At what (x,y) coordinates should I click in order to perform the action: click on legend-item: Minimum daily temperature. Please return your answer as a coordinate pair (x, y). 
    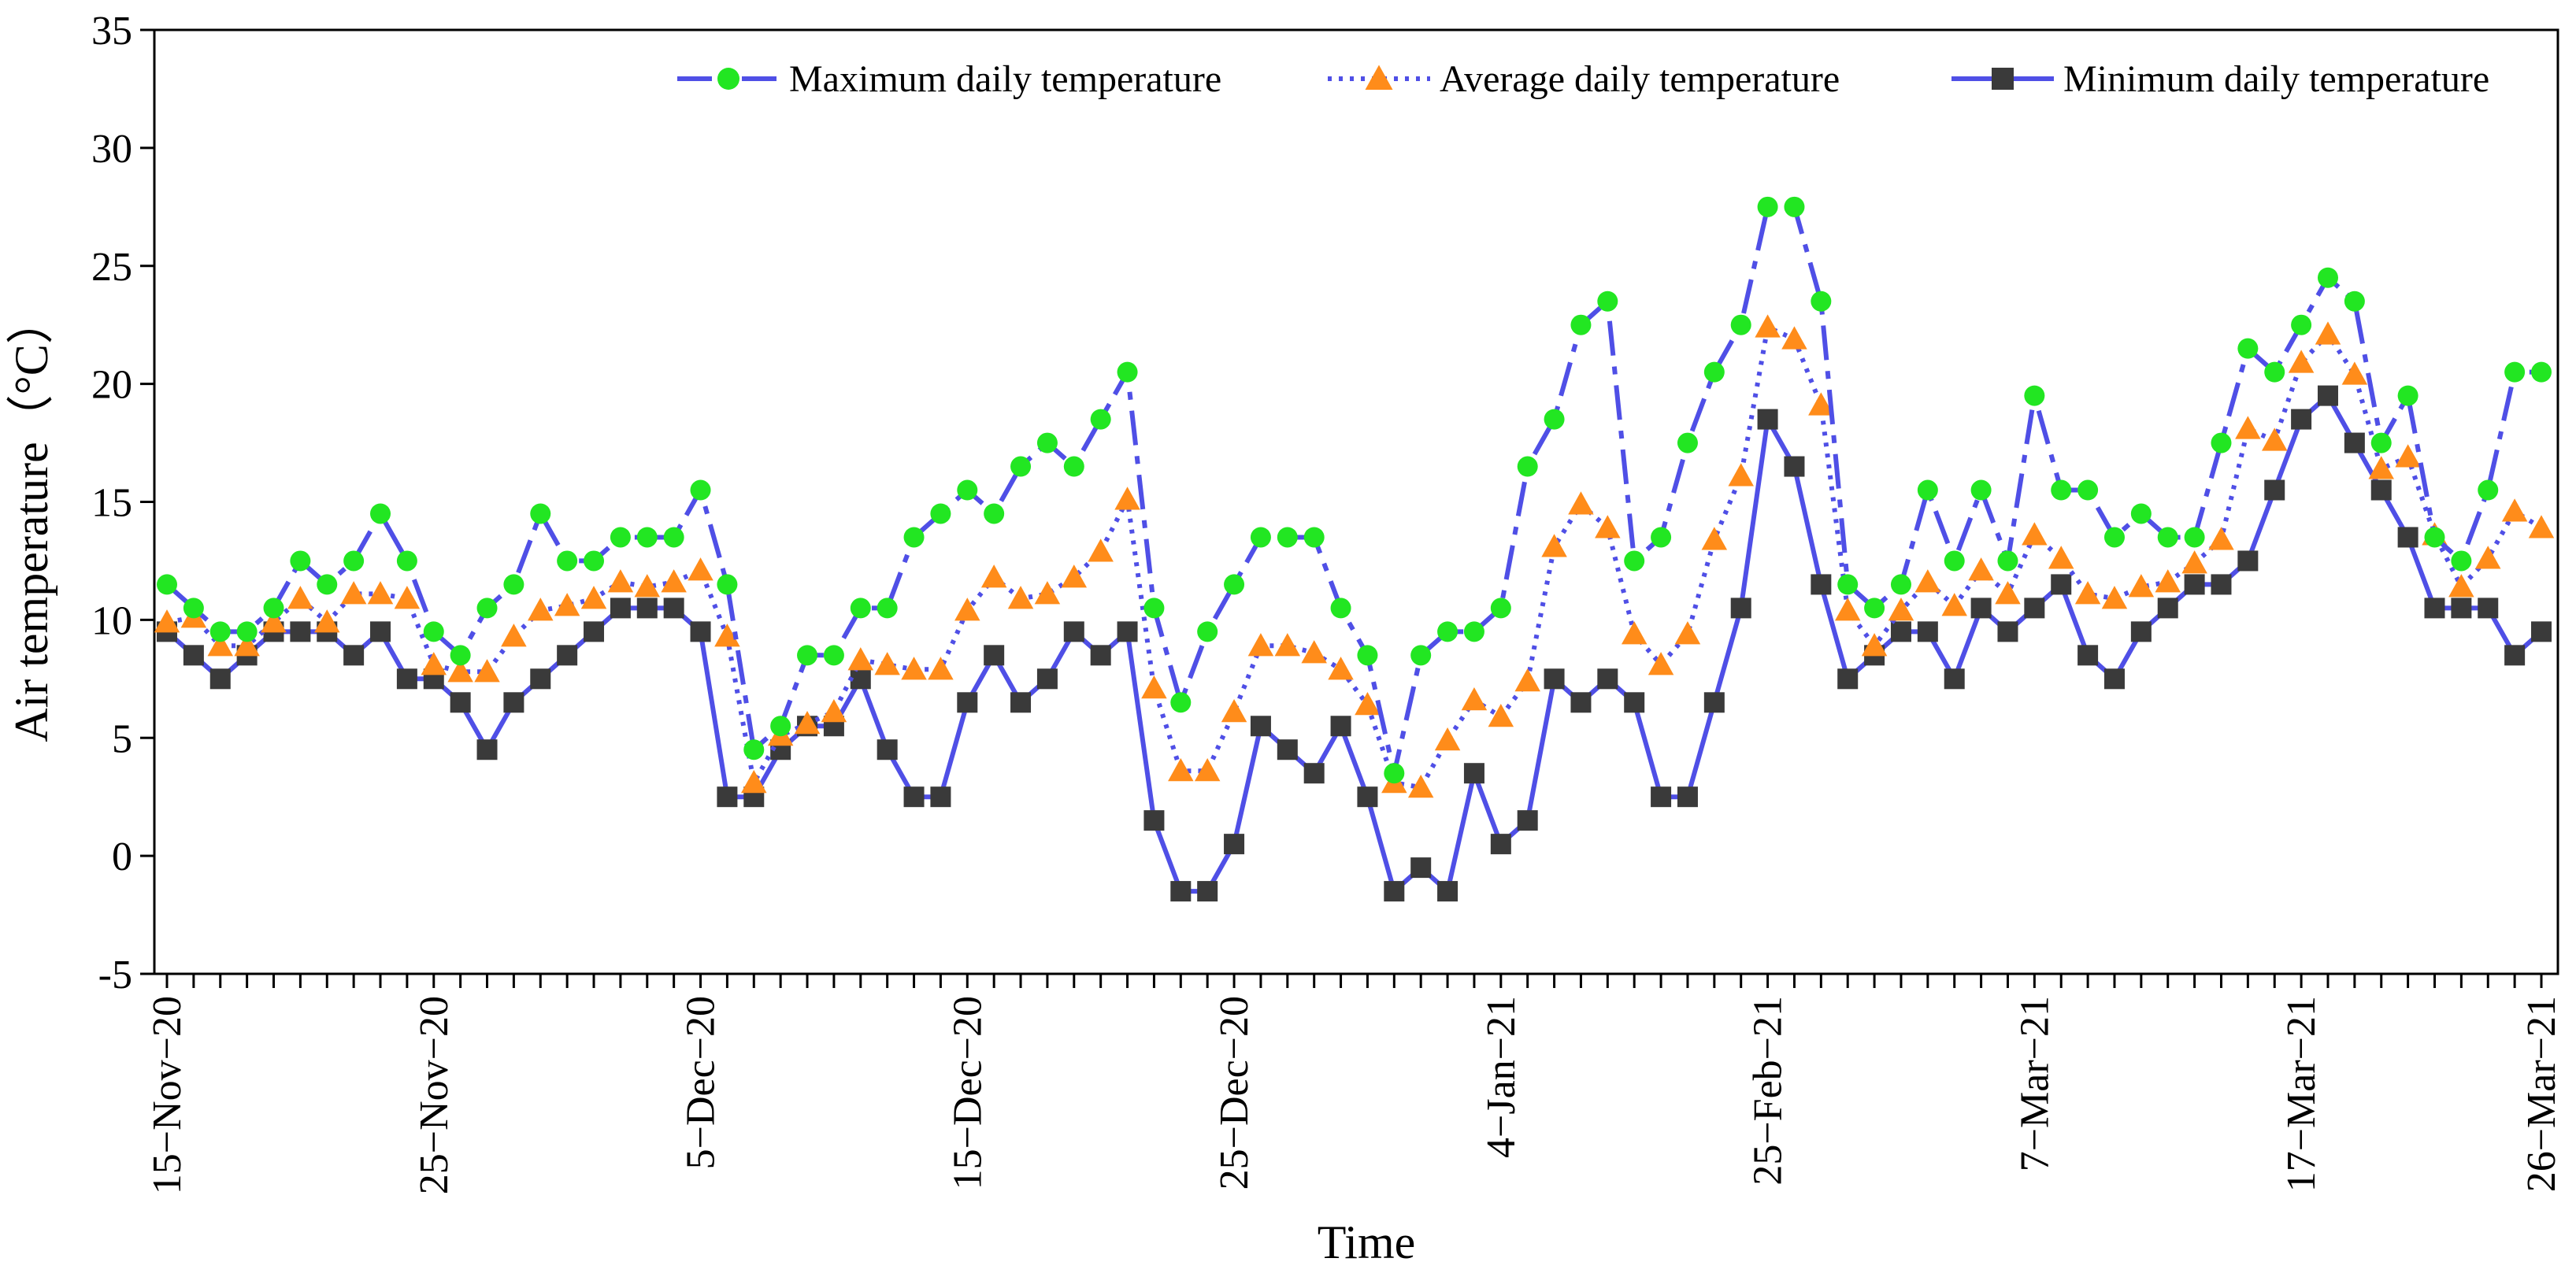
    Looking at the image, I should click on (2220, 79).